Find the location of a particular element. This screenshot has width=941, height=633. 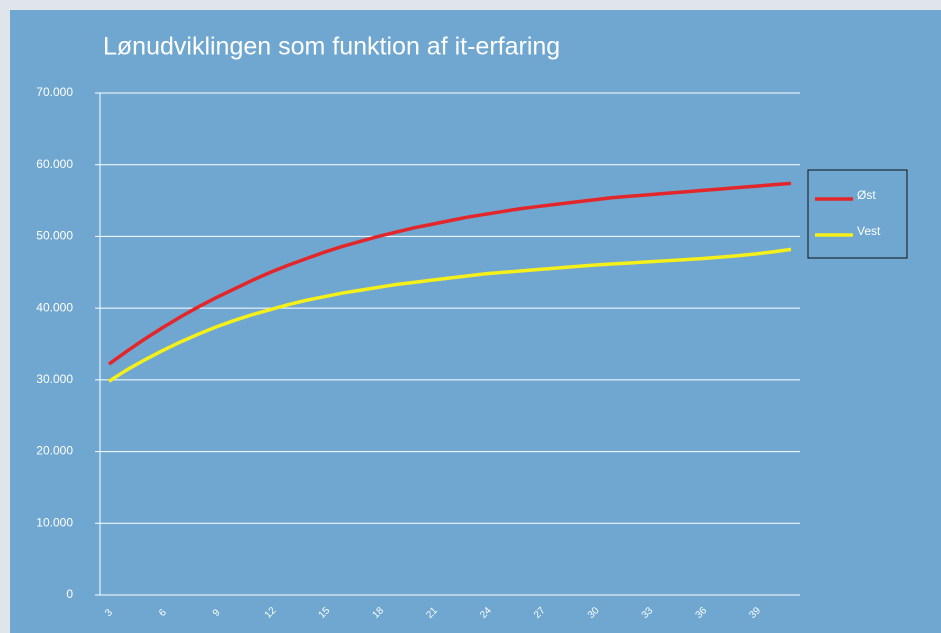

legend-label: Øst is located at coordinates (866, 195).